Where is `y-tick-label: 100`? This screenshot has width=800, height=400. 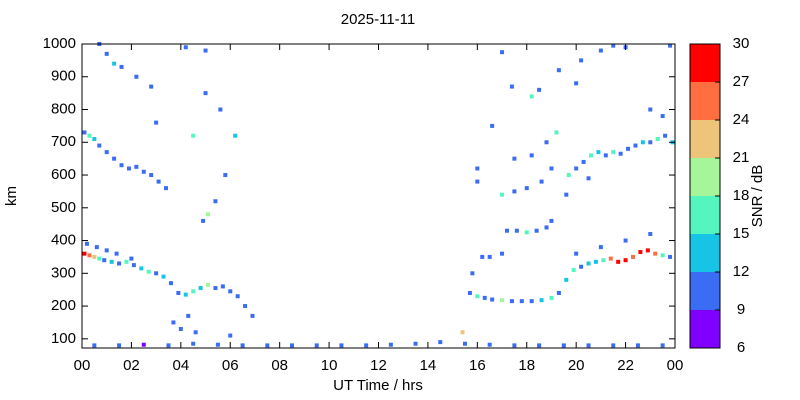
y-tick-label: 100 is located at coordinates (63, 338).